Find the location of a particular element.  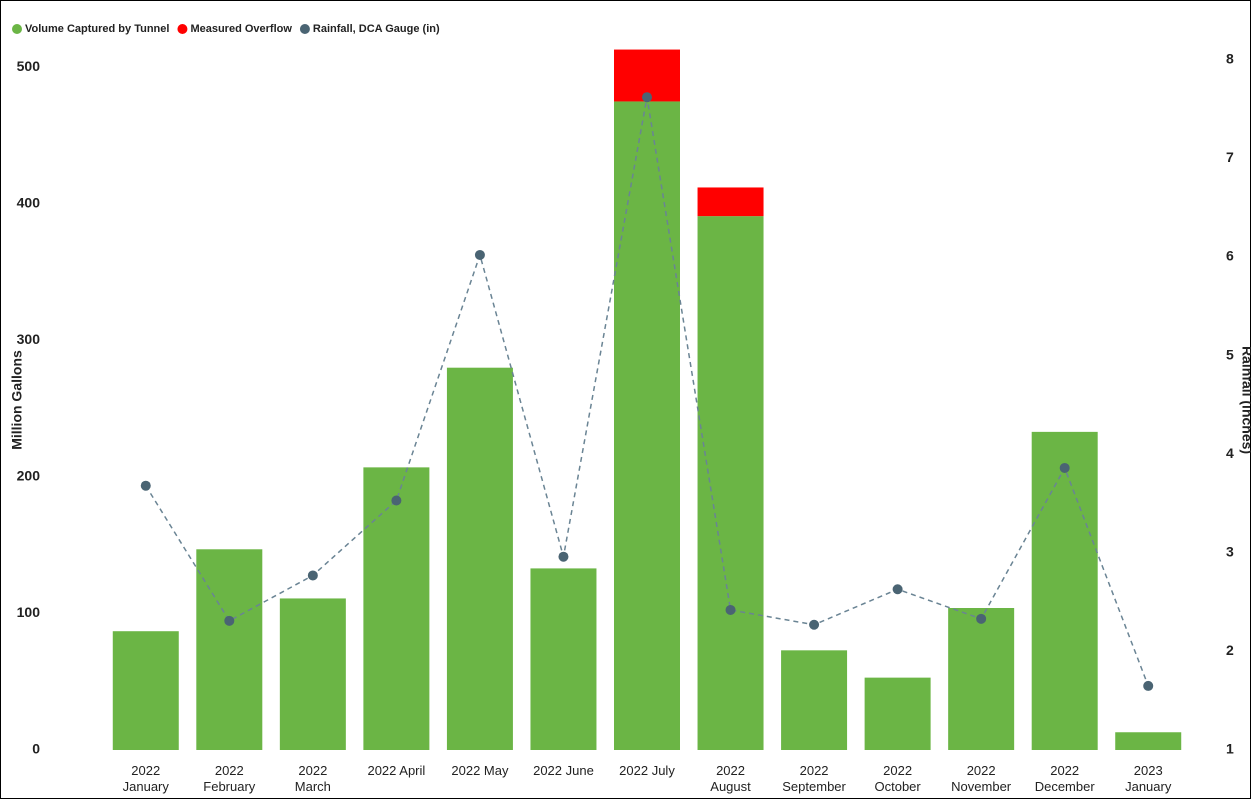

y-tick-label: 200 is located at coordinates (29, 476).